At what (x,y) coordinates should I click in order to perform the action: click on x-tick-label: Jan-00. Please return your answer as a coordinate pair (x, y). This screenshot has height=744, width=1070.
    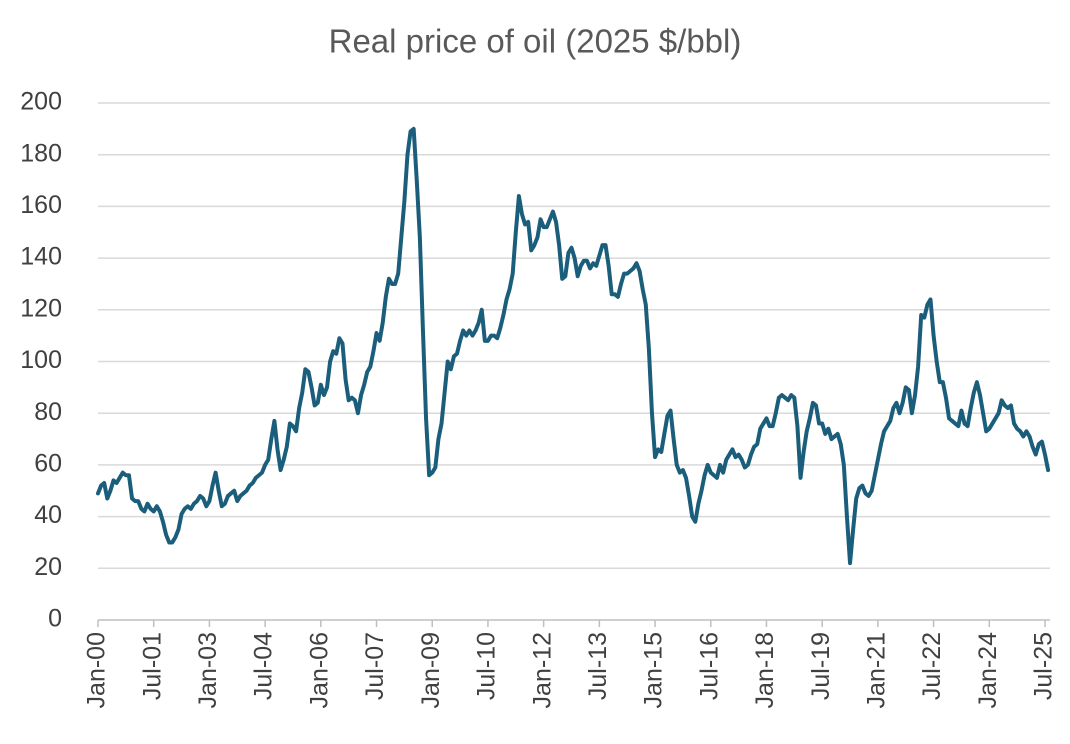
    Looking at the image, I should click on (97, 670).